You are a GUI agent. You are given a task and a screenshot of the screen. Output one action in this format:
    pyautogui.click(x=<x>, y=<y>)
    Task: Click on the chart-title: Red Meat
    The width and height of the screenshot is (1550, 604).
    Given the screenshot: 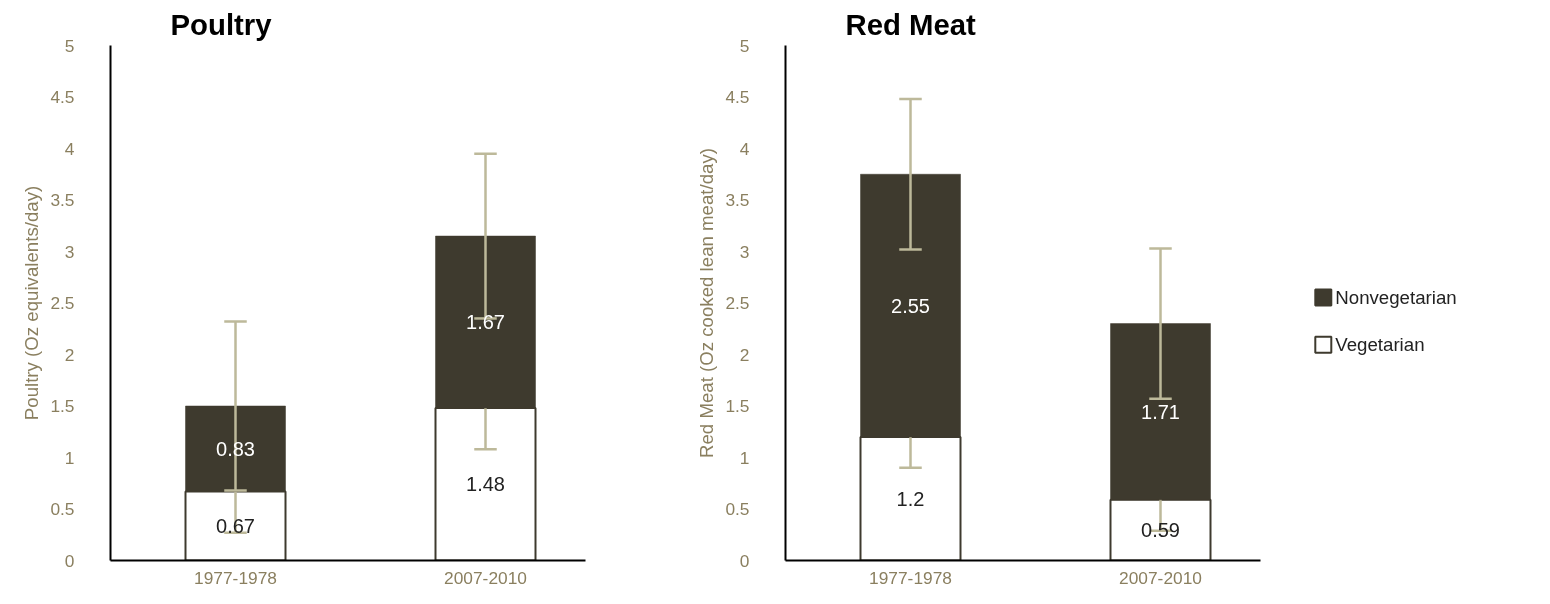 What is the action you would take?
    pyautogui.click(x=911, y=24)
    